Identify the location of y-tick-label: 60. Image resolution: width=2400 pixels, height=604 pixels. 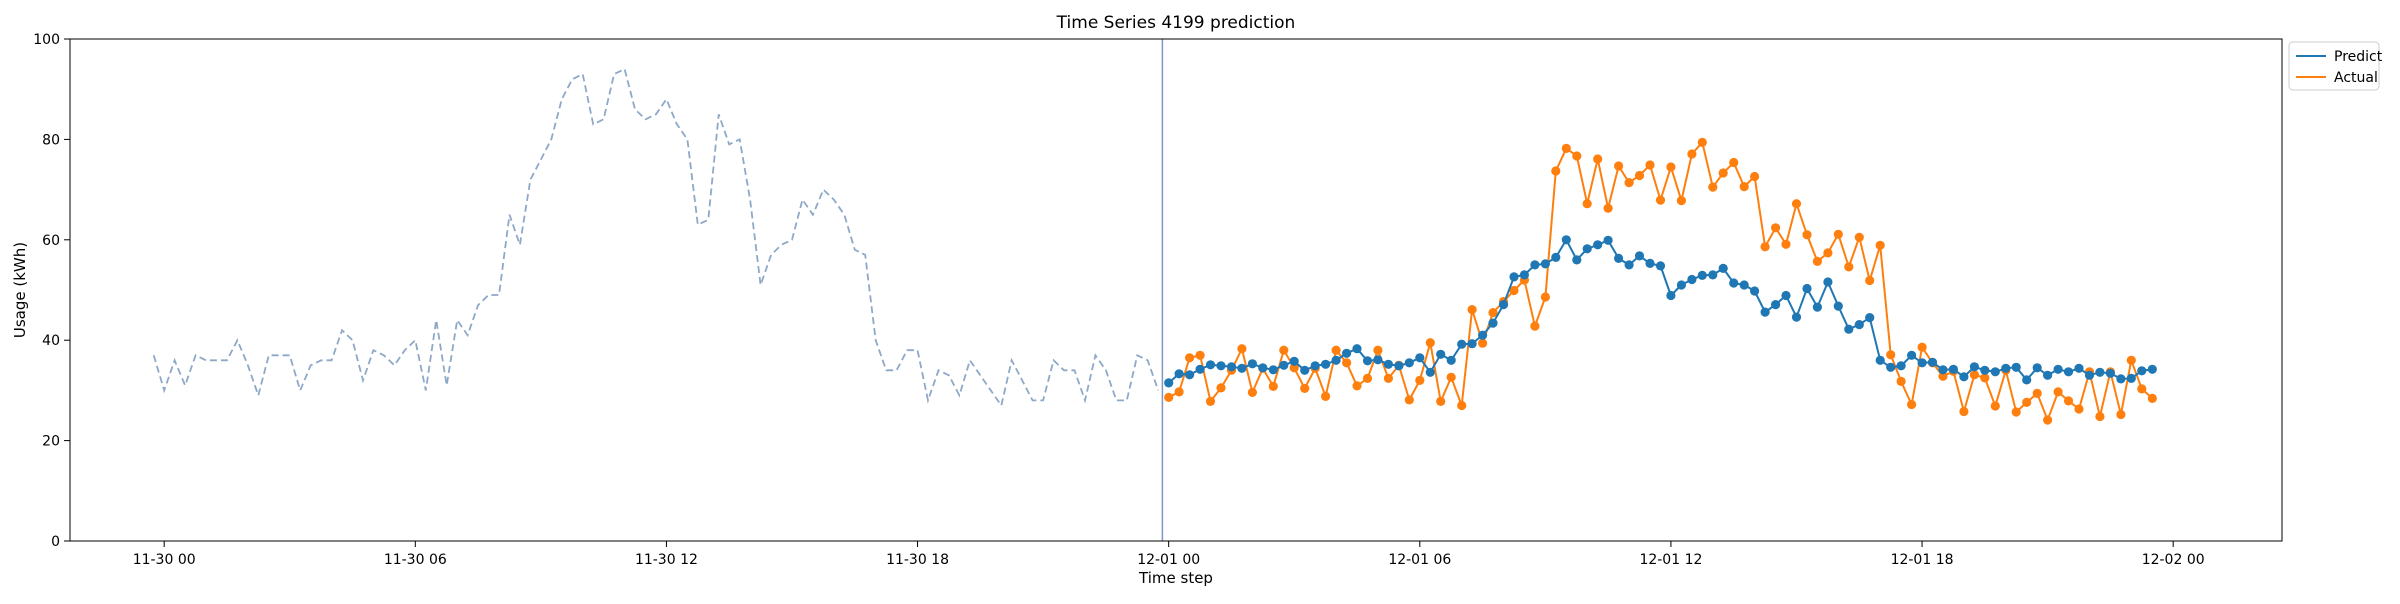
(51, 241).